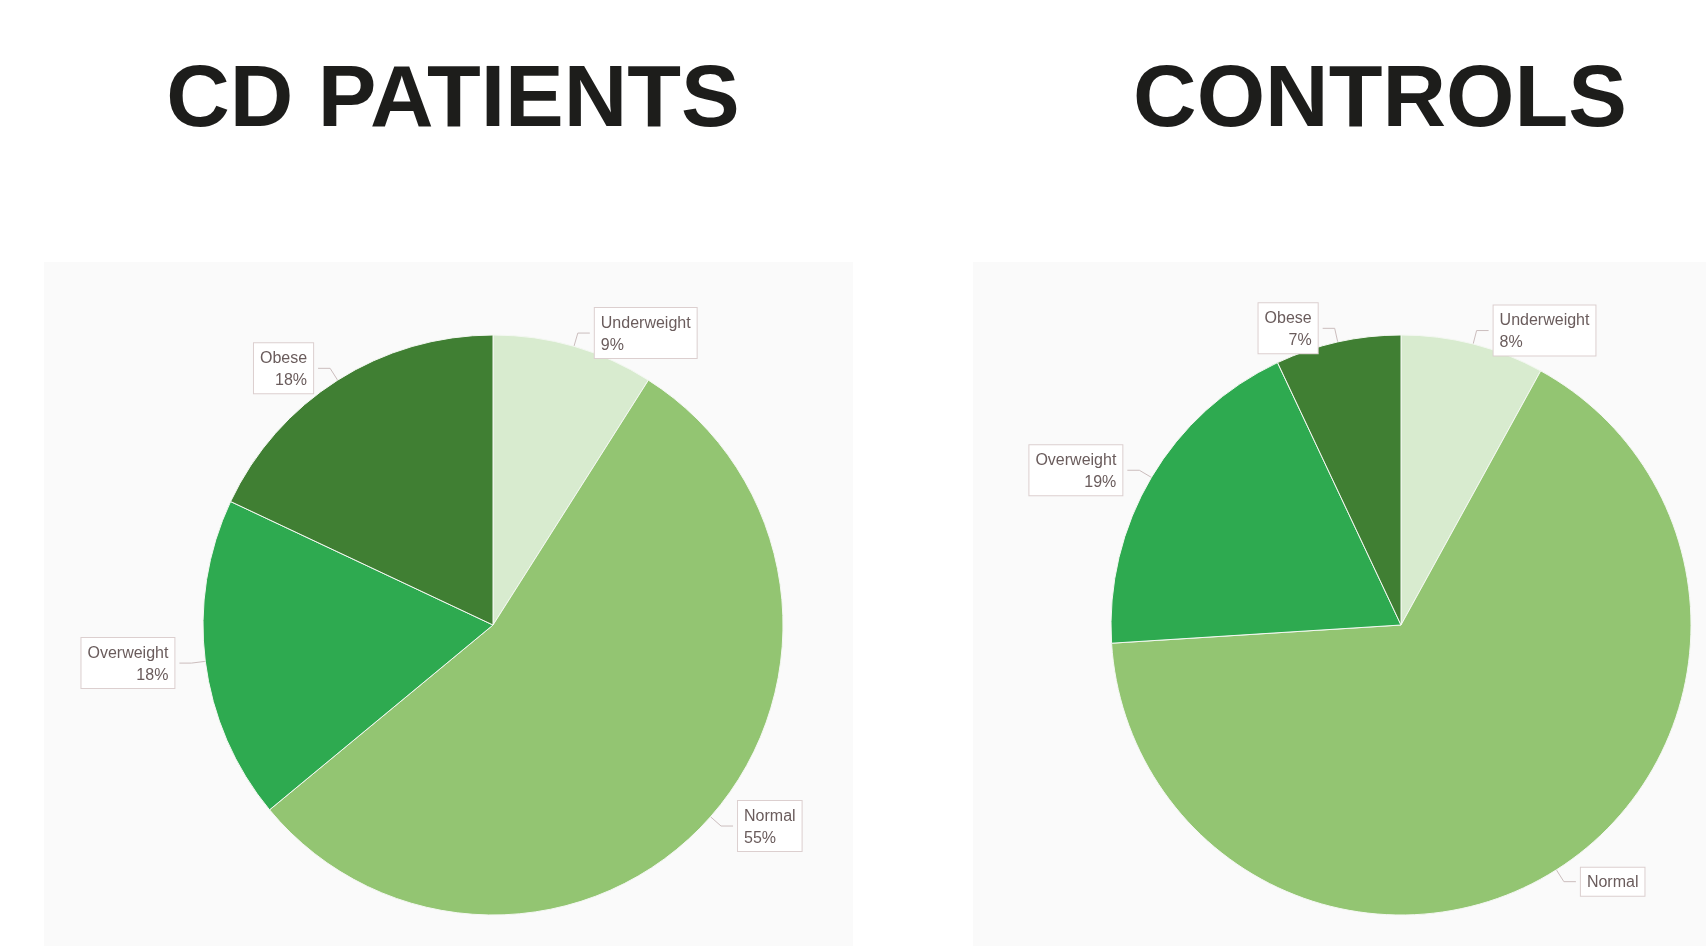 Image resolution: width=1706 pixels, height=946 pixels. Describe the element at coordinates (612, 344) in the screenshot. I see `data-label: 9%` at that location.